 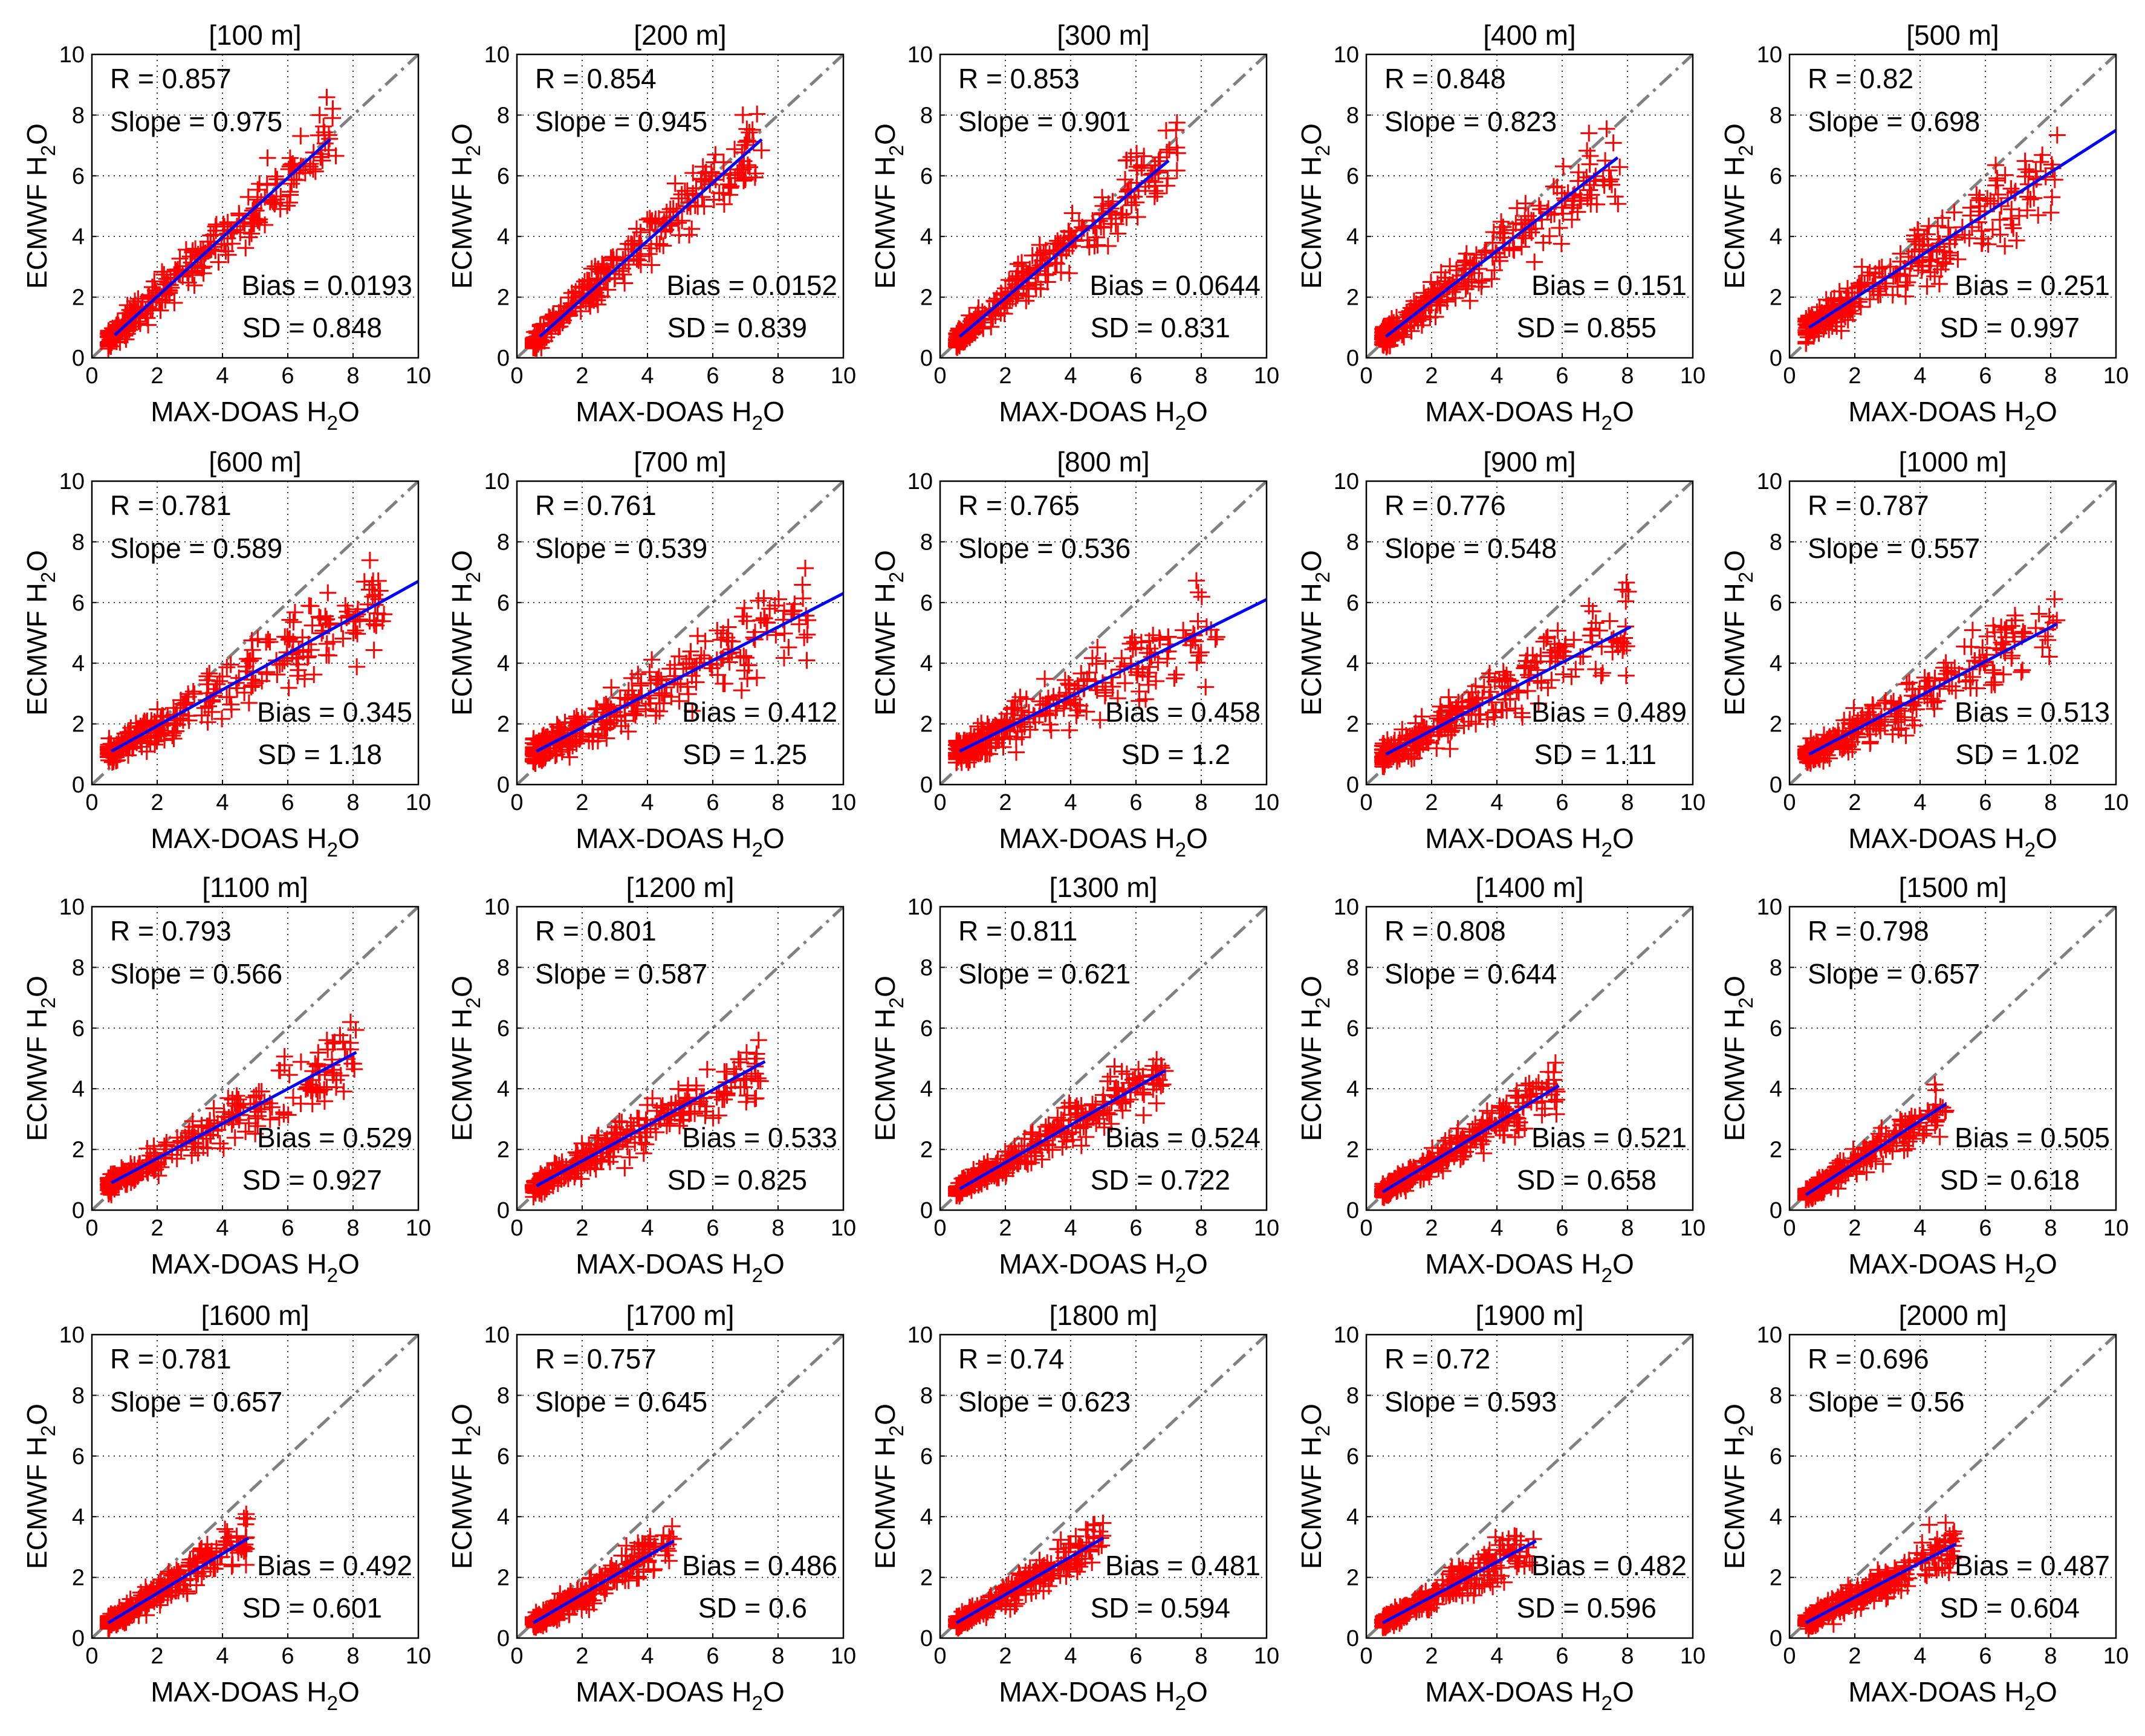 What do you see at coordinates (680, 633) in the screenshot?
I see `plot-area` at bounding box center [680, 633].